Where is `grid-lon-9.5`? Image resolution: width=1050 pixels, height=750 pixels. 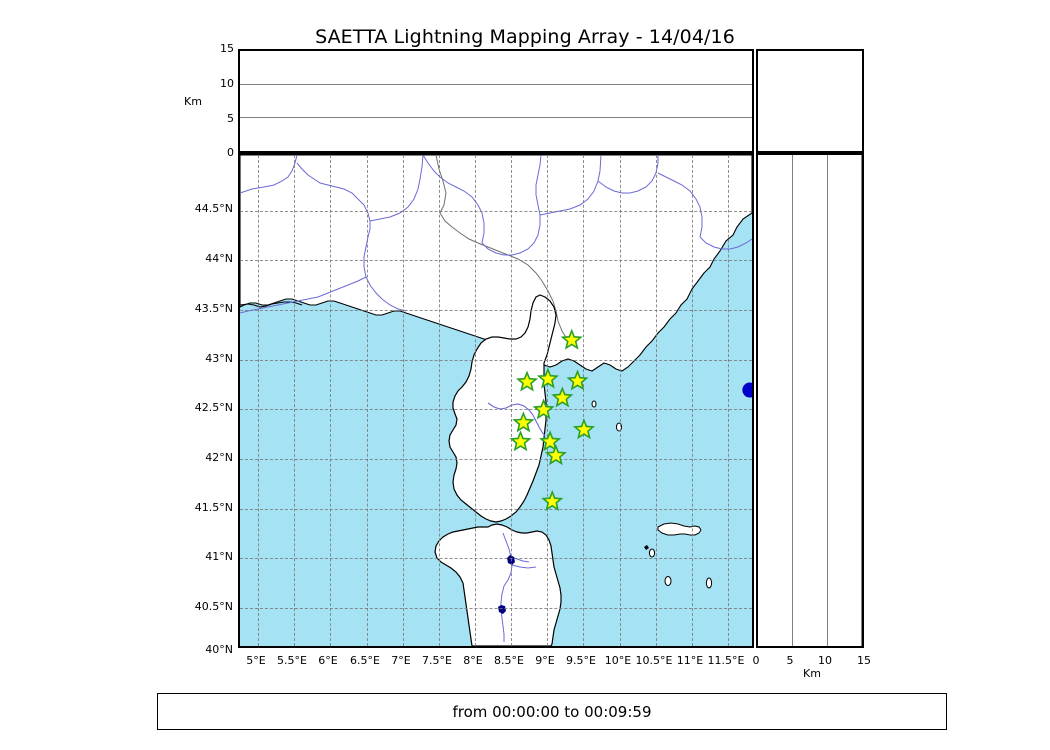
grid-lon-9.5 is located at coordinates (583, 400).